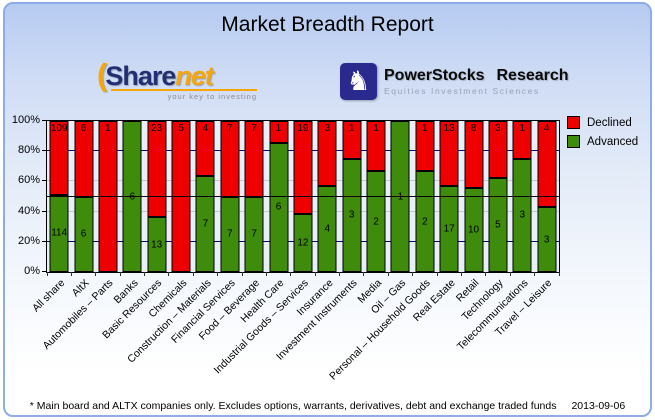 The height and width of the screenshot is (420, 655). What do you see at coordinates (32, 271) in the screenshot?
I see `y-tick-label: 0%` at bounding box center [32, 271].